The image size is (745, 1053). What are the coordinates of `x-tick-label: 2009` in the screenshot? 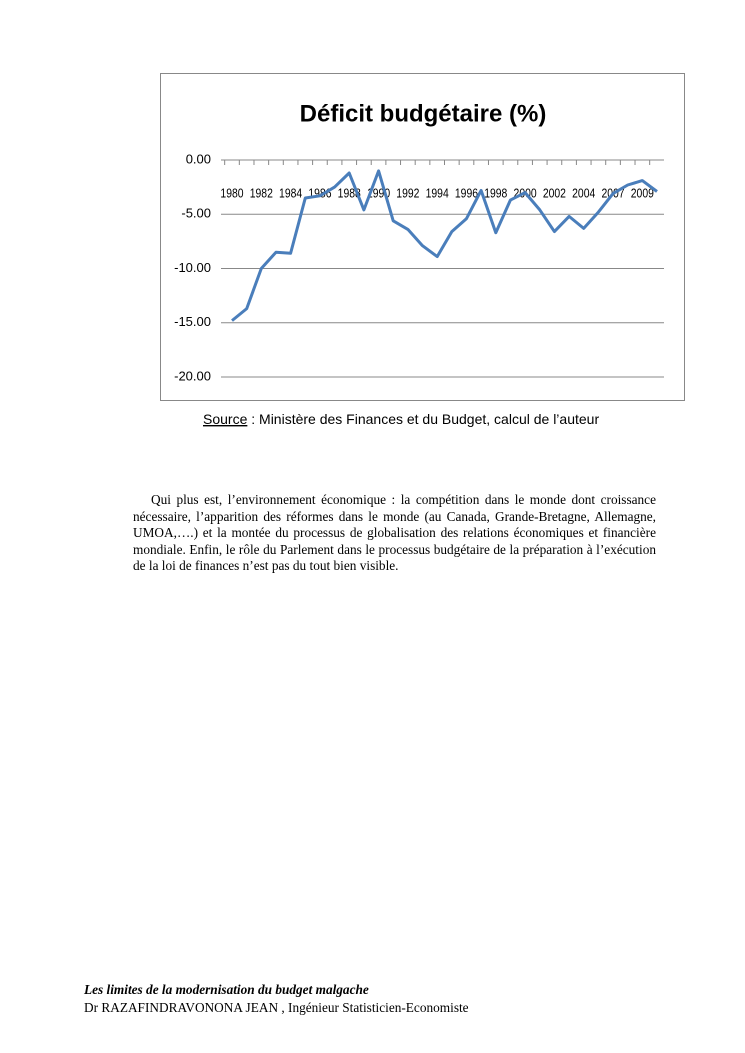 It's located at (642, 193).